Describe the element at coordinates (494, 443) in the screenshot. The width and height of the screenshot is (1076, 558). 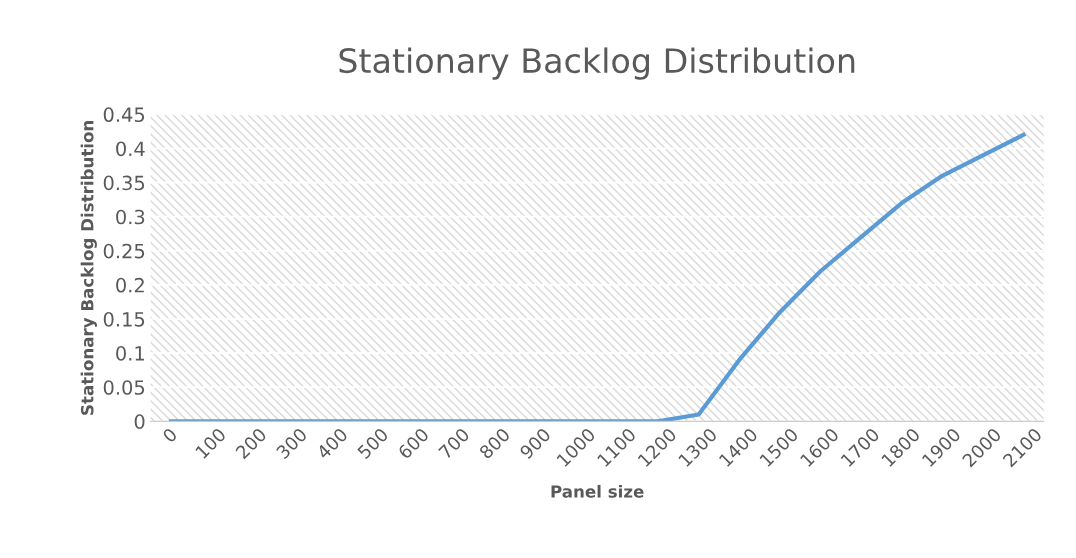
I see `x-tick-label: 800` at that location.